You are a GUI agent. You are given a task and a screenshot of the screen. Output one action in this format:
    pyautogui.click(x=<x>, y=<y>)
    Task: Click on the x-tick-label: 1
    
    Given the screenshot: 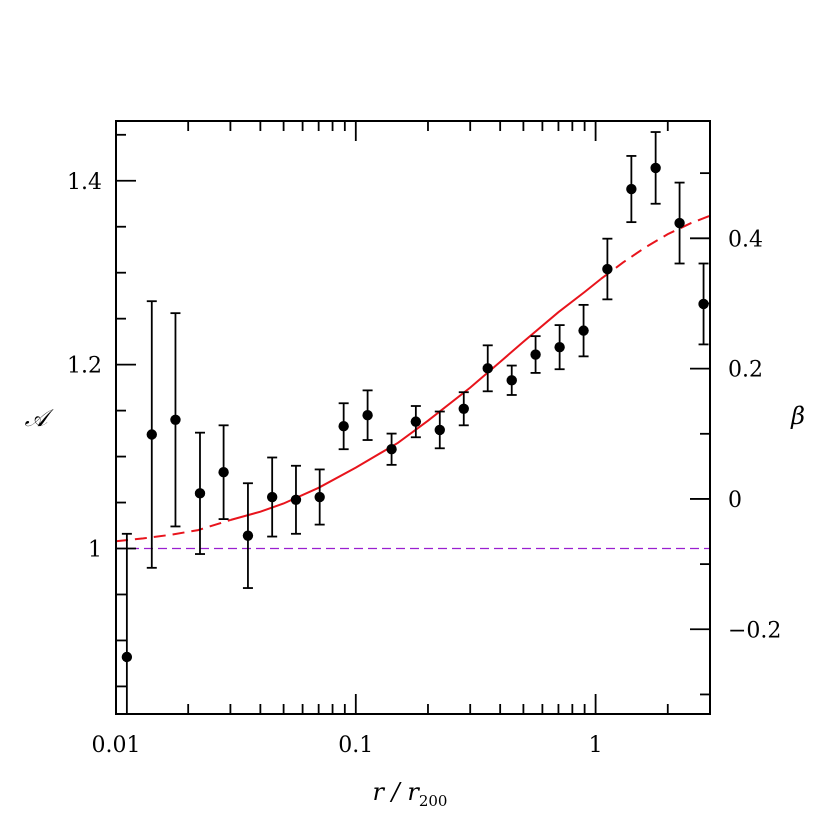 What is the action you would take?
    pyautogui.click(x=596, y=745)
    